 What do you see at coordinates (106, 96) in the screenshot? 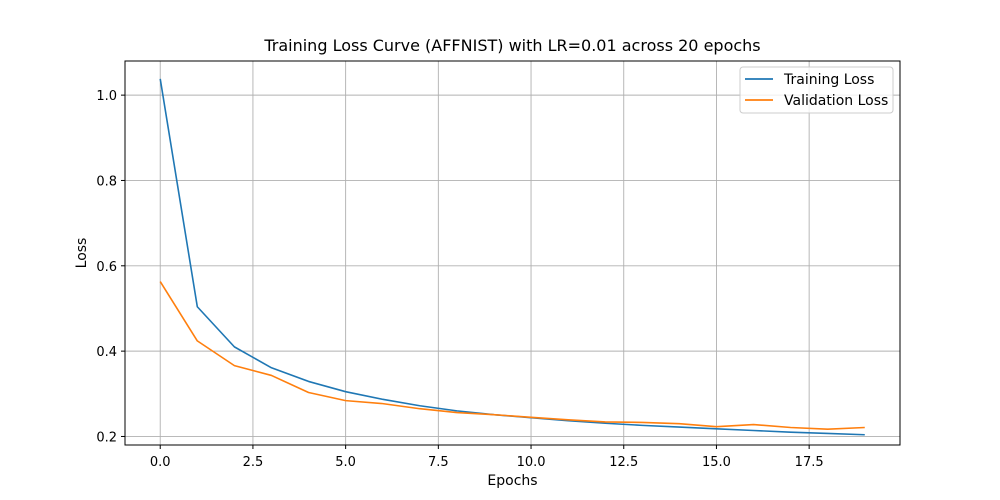
I see `y-tick-label: 1.0` at bounding box center [106, 96].